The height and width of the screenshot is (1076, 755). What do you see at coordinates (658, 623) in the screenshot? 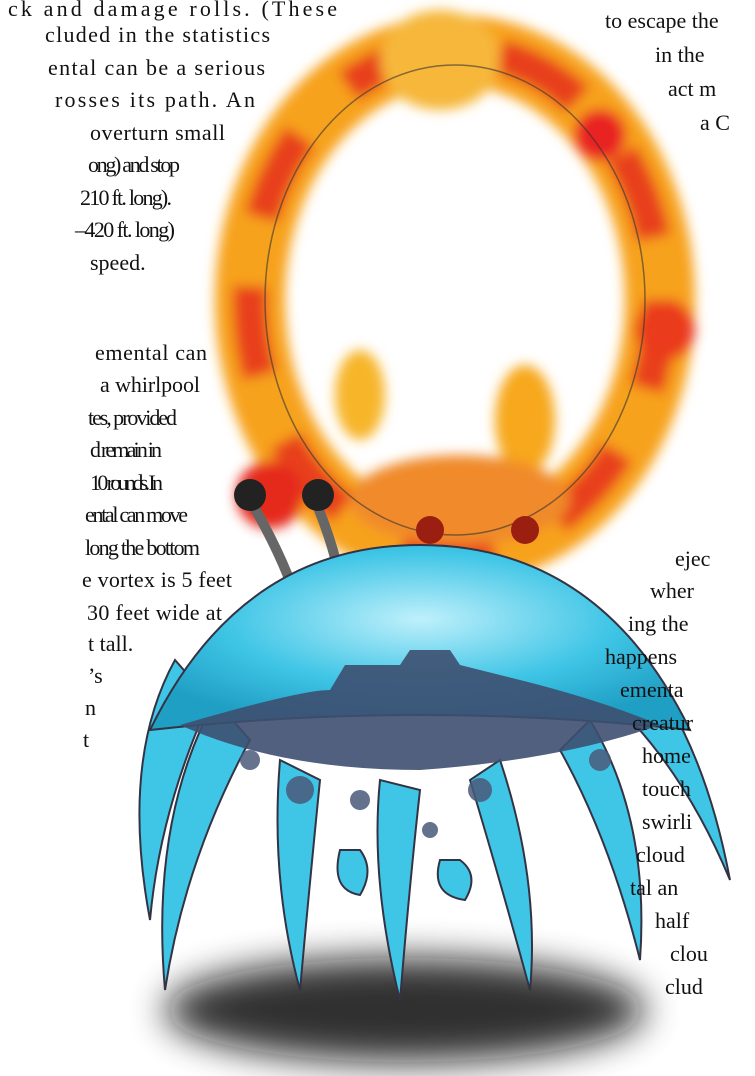
I see `text-line: ing the` at bounding box center [658, 623].